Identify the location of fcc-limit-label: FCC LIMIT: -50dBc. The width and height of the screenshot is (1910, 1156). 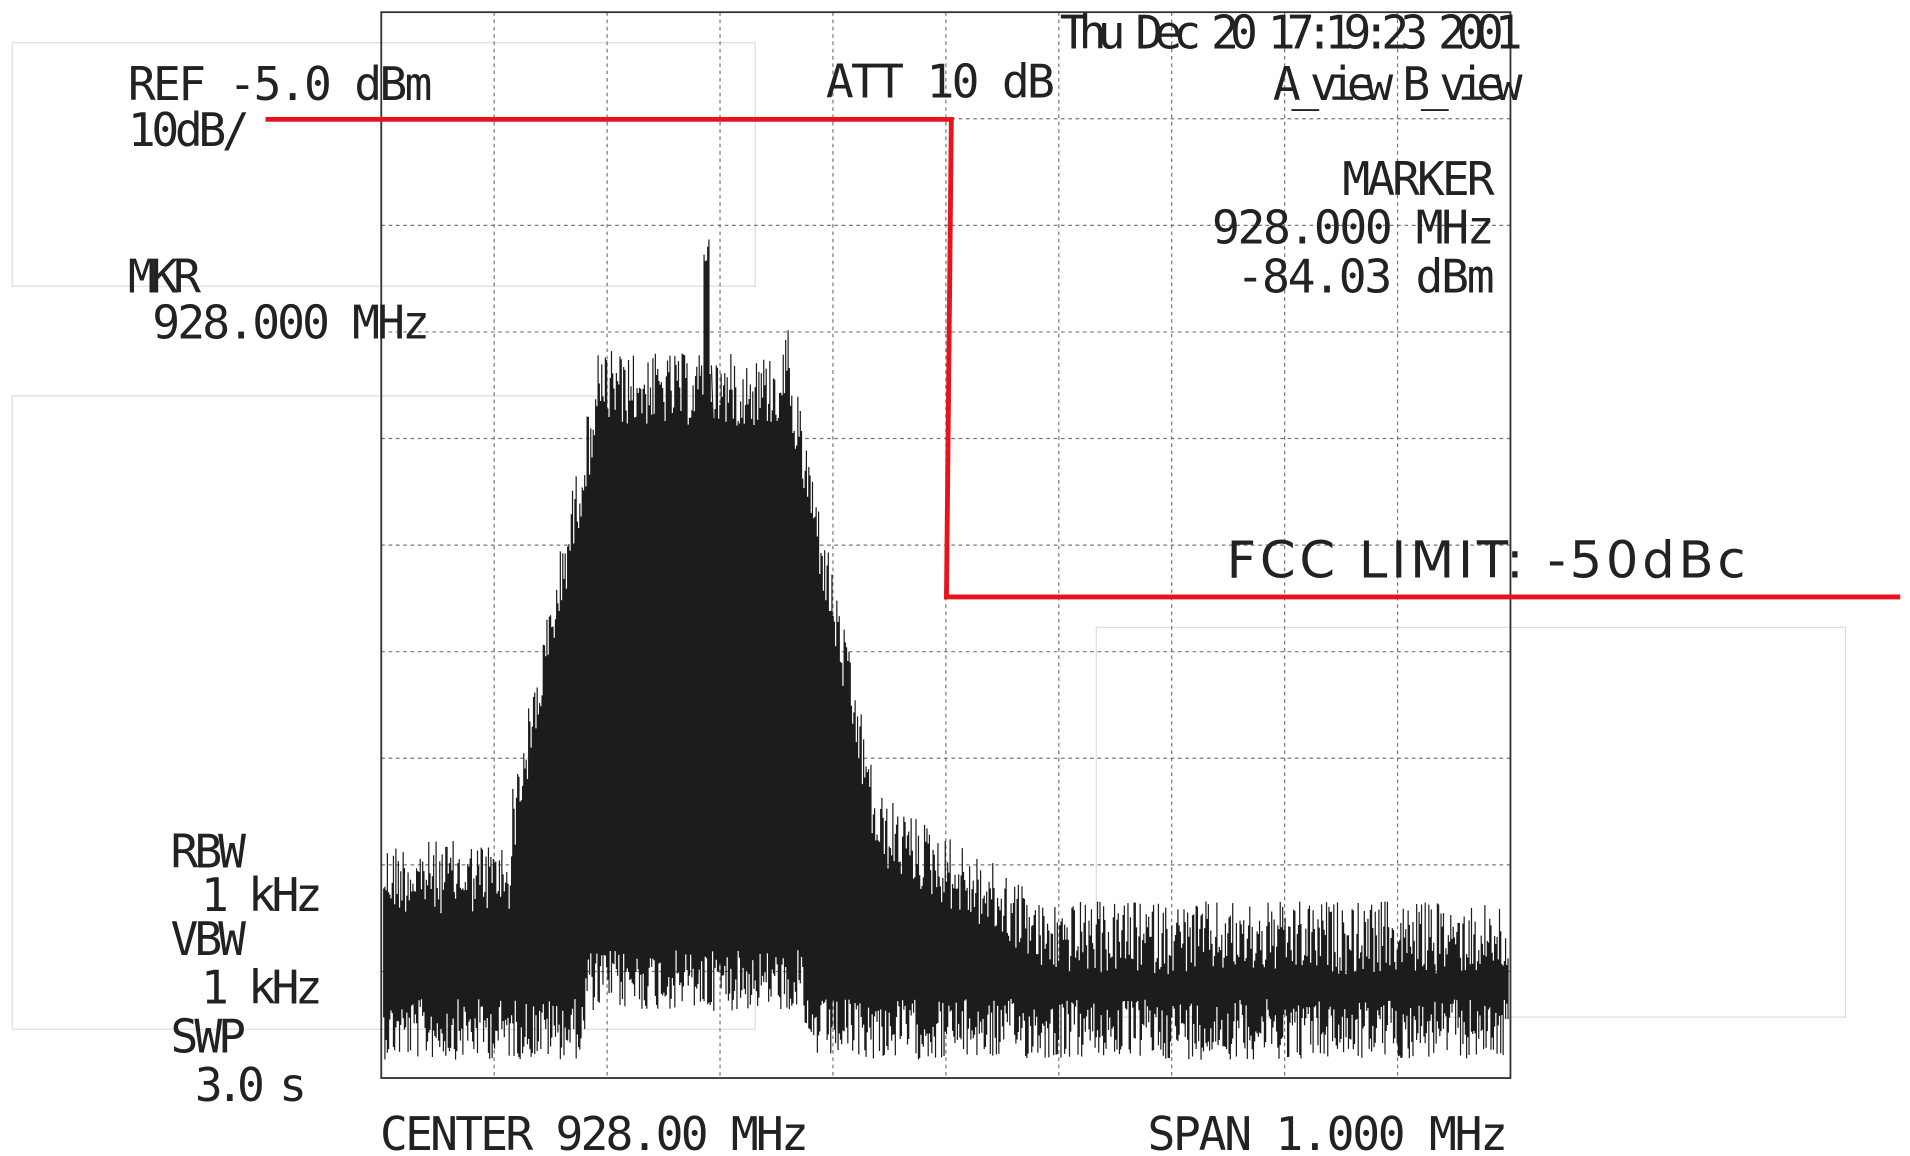
(1486, 560).